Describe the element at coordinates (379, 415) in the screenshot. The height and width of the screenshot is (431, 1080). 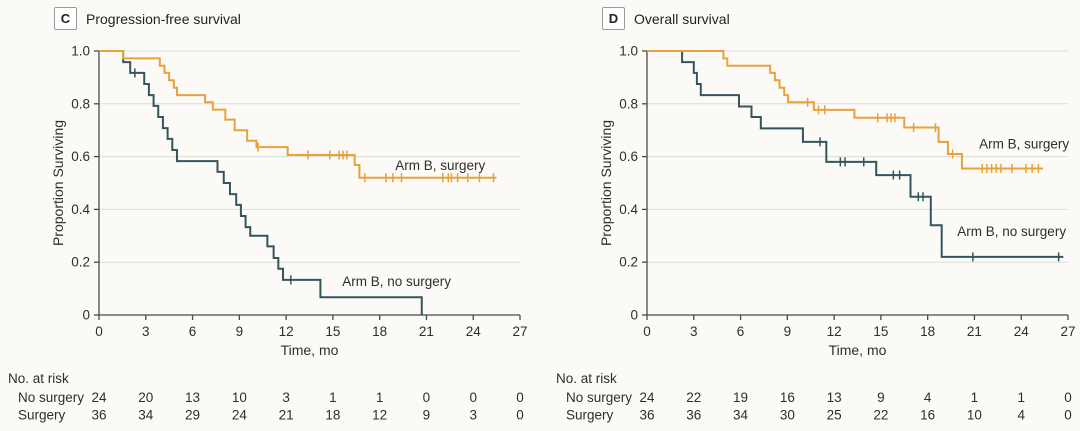
I see `risk-count: 12` at that location.